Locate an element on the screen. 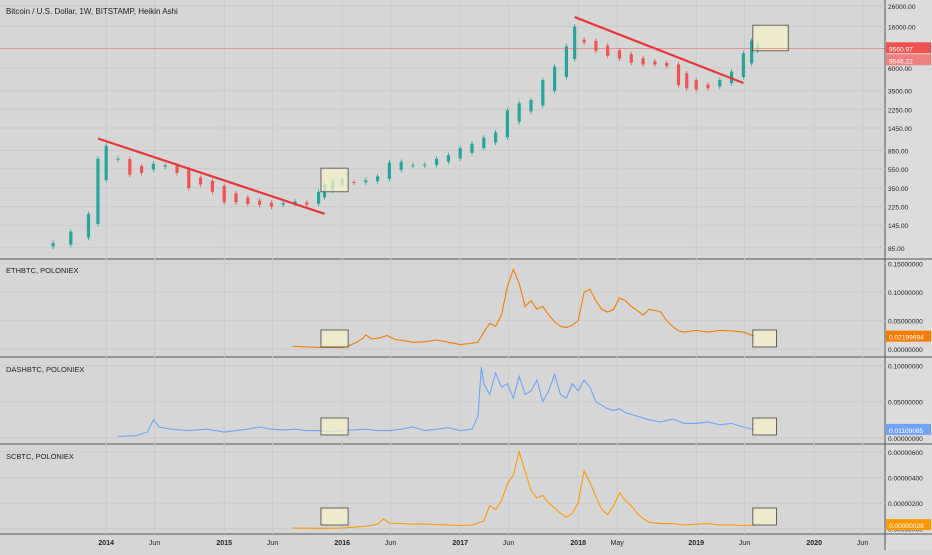  scbtc-pane is located at coordinates (534, 489).